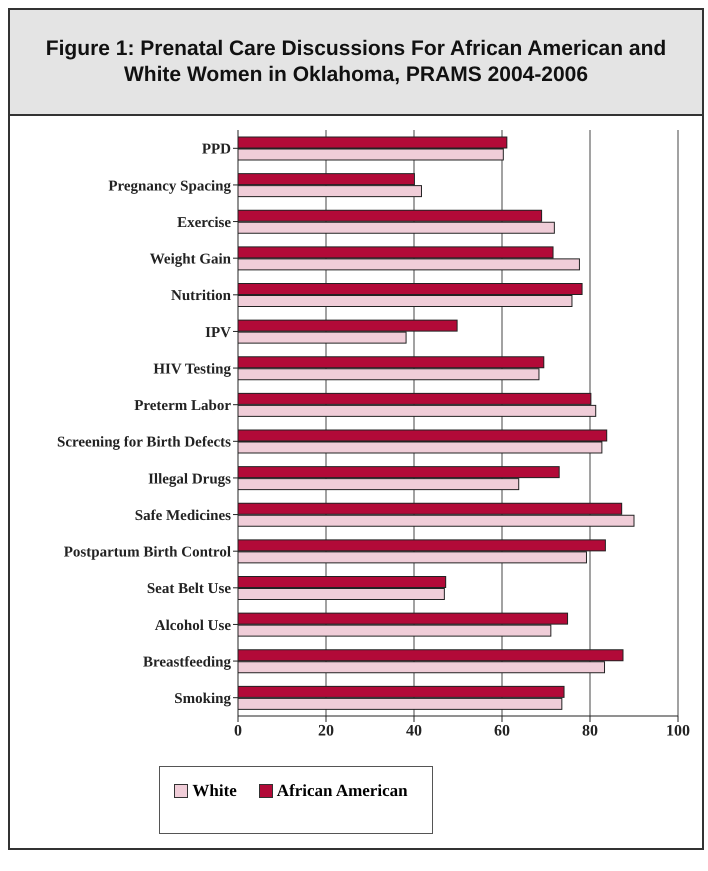  Describe the element at coordinates (201, 296) in the screenshot. I see `y-tick-label: Nutrition` at that location.